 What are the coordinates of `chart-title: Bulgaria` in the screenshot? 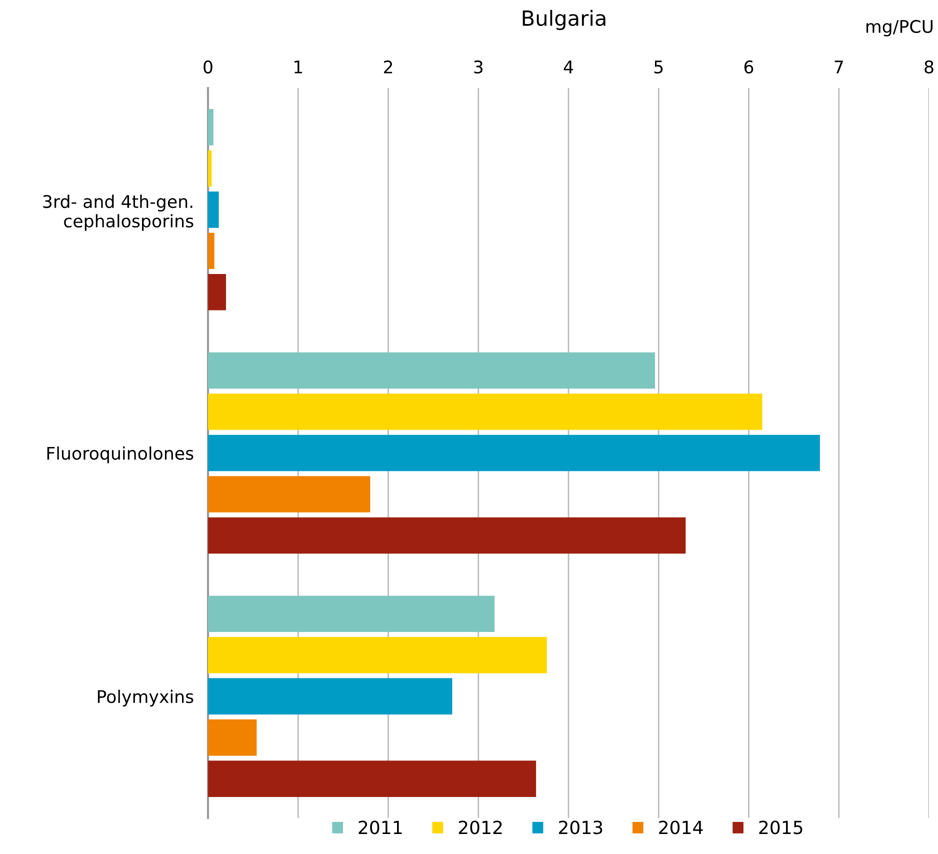 It's located at (564, 20).